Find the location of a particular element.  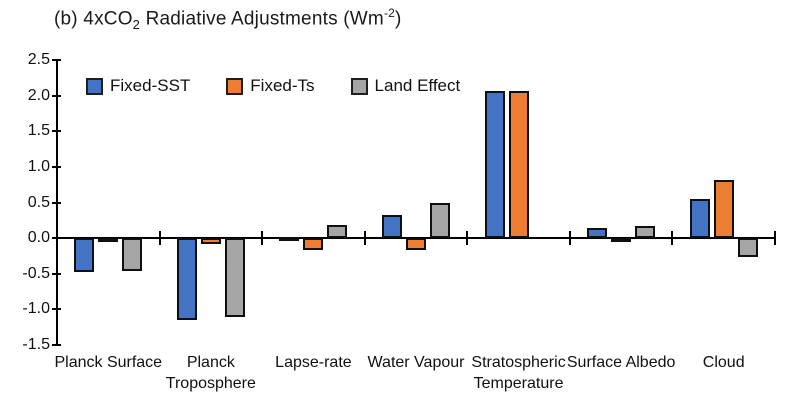

y-axis-tick-label: 1.5 is located at coordinates (38, 131).